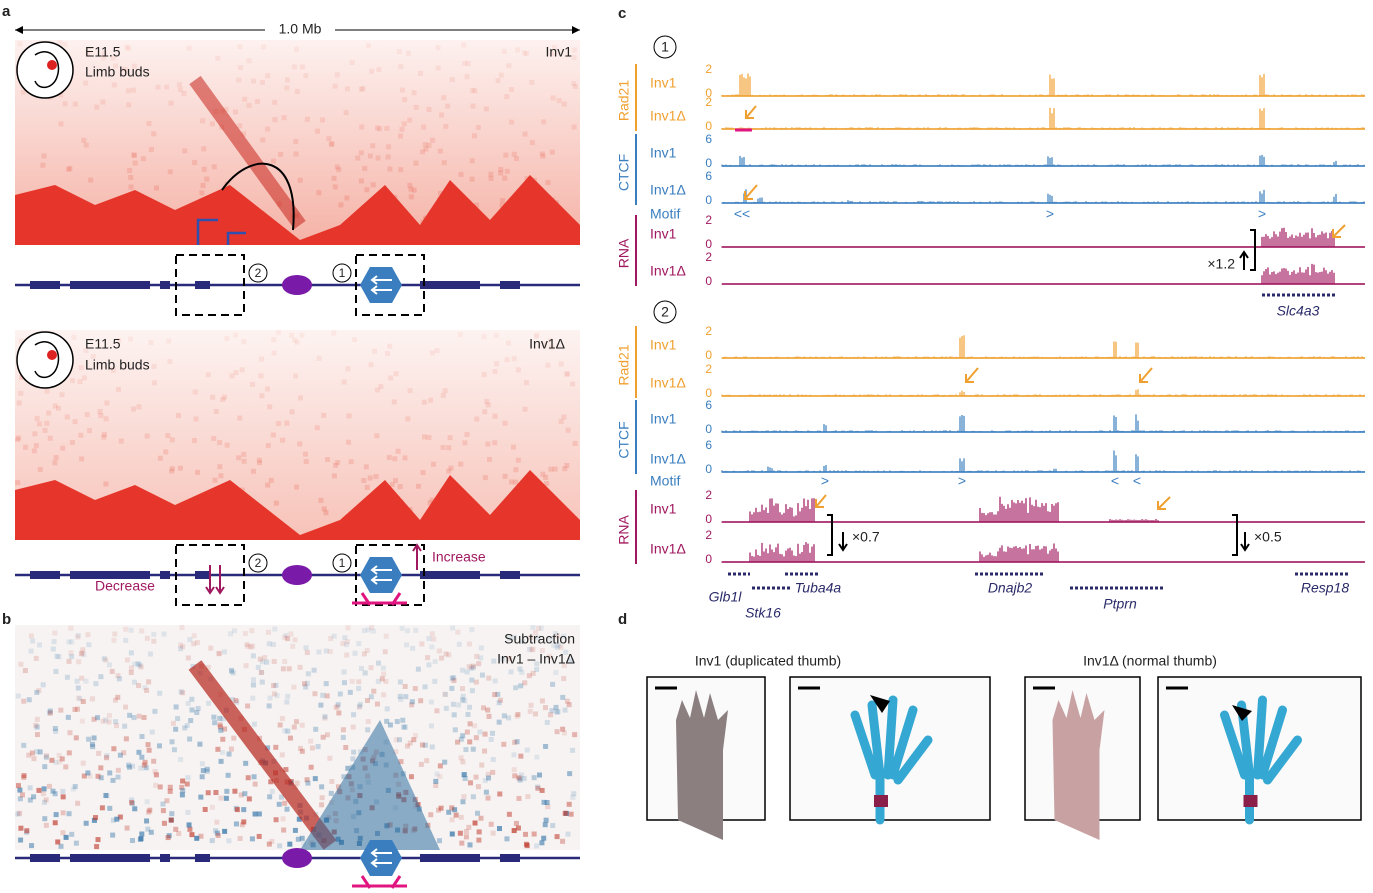 Image resolution: width=1373 pixels, height=893 pixels. Describe the element at coordinates (297, 575) in the screenshot. I see `centromere-bead` at that location.